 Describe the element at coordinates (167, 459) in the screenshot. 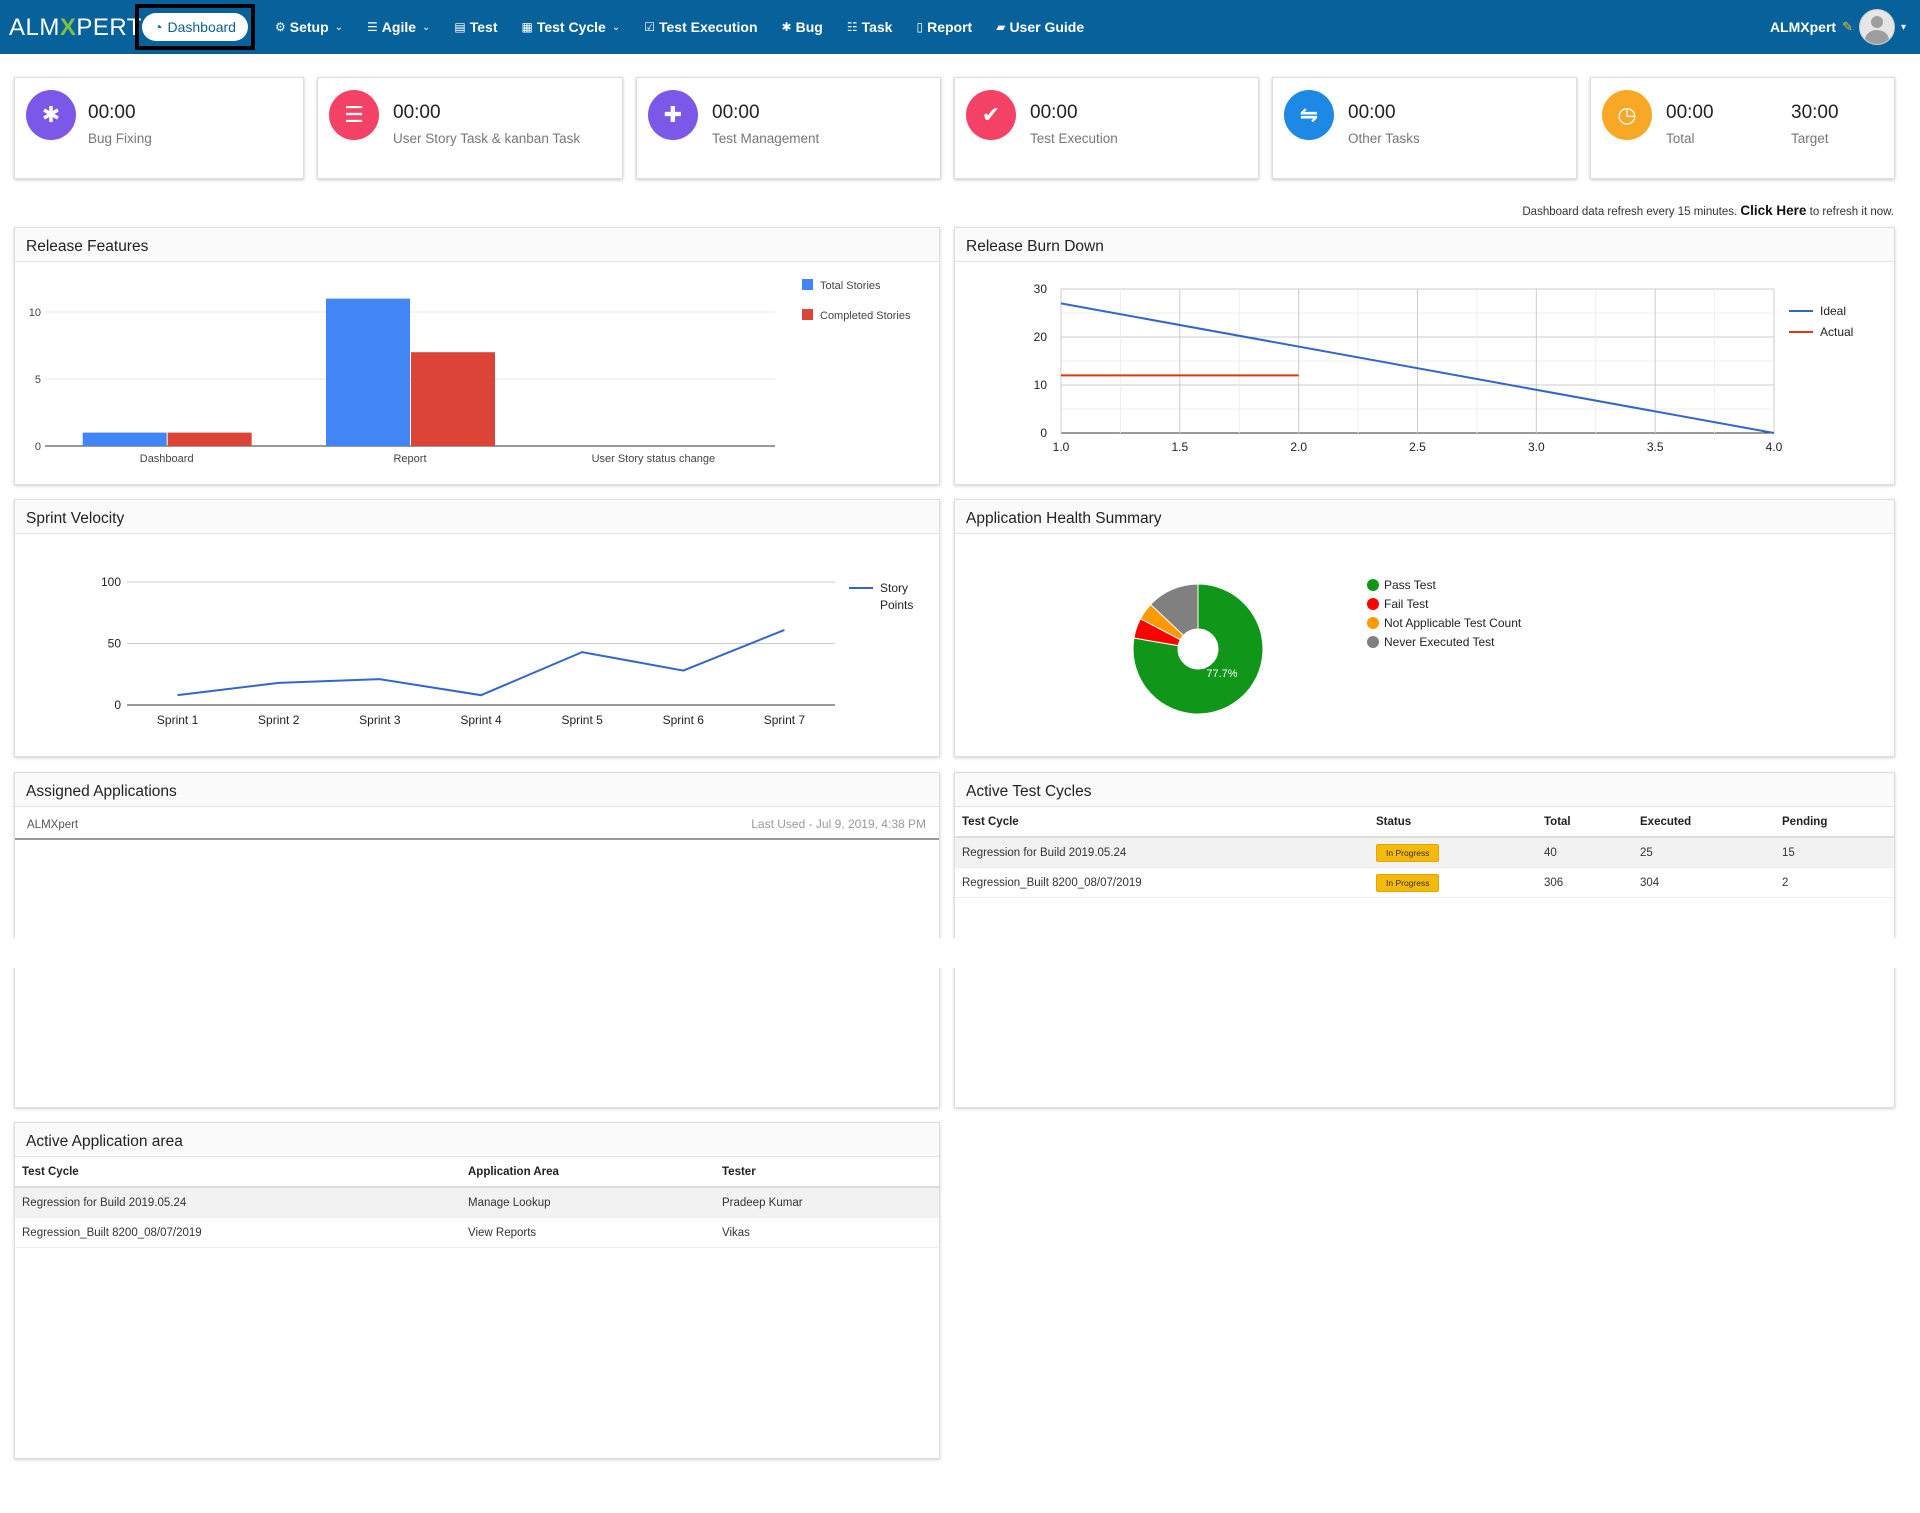

I see `x-tick-label: Dashboard` at that location.